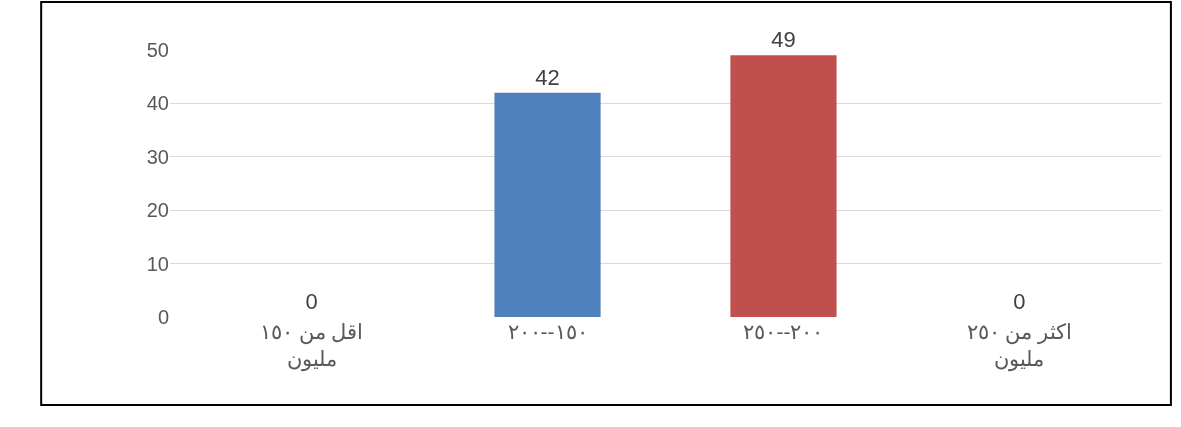 This screenshot has height=427, width=1181. Describe the element at coordinates (163, 317) in the screenshot. I see `y-tick-label: 0` at that location.